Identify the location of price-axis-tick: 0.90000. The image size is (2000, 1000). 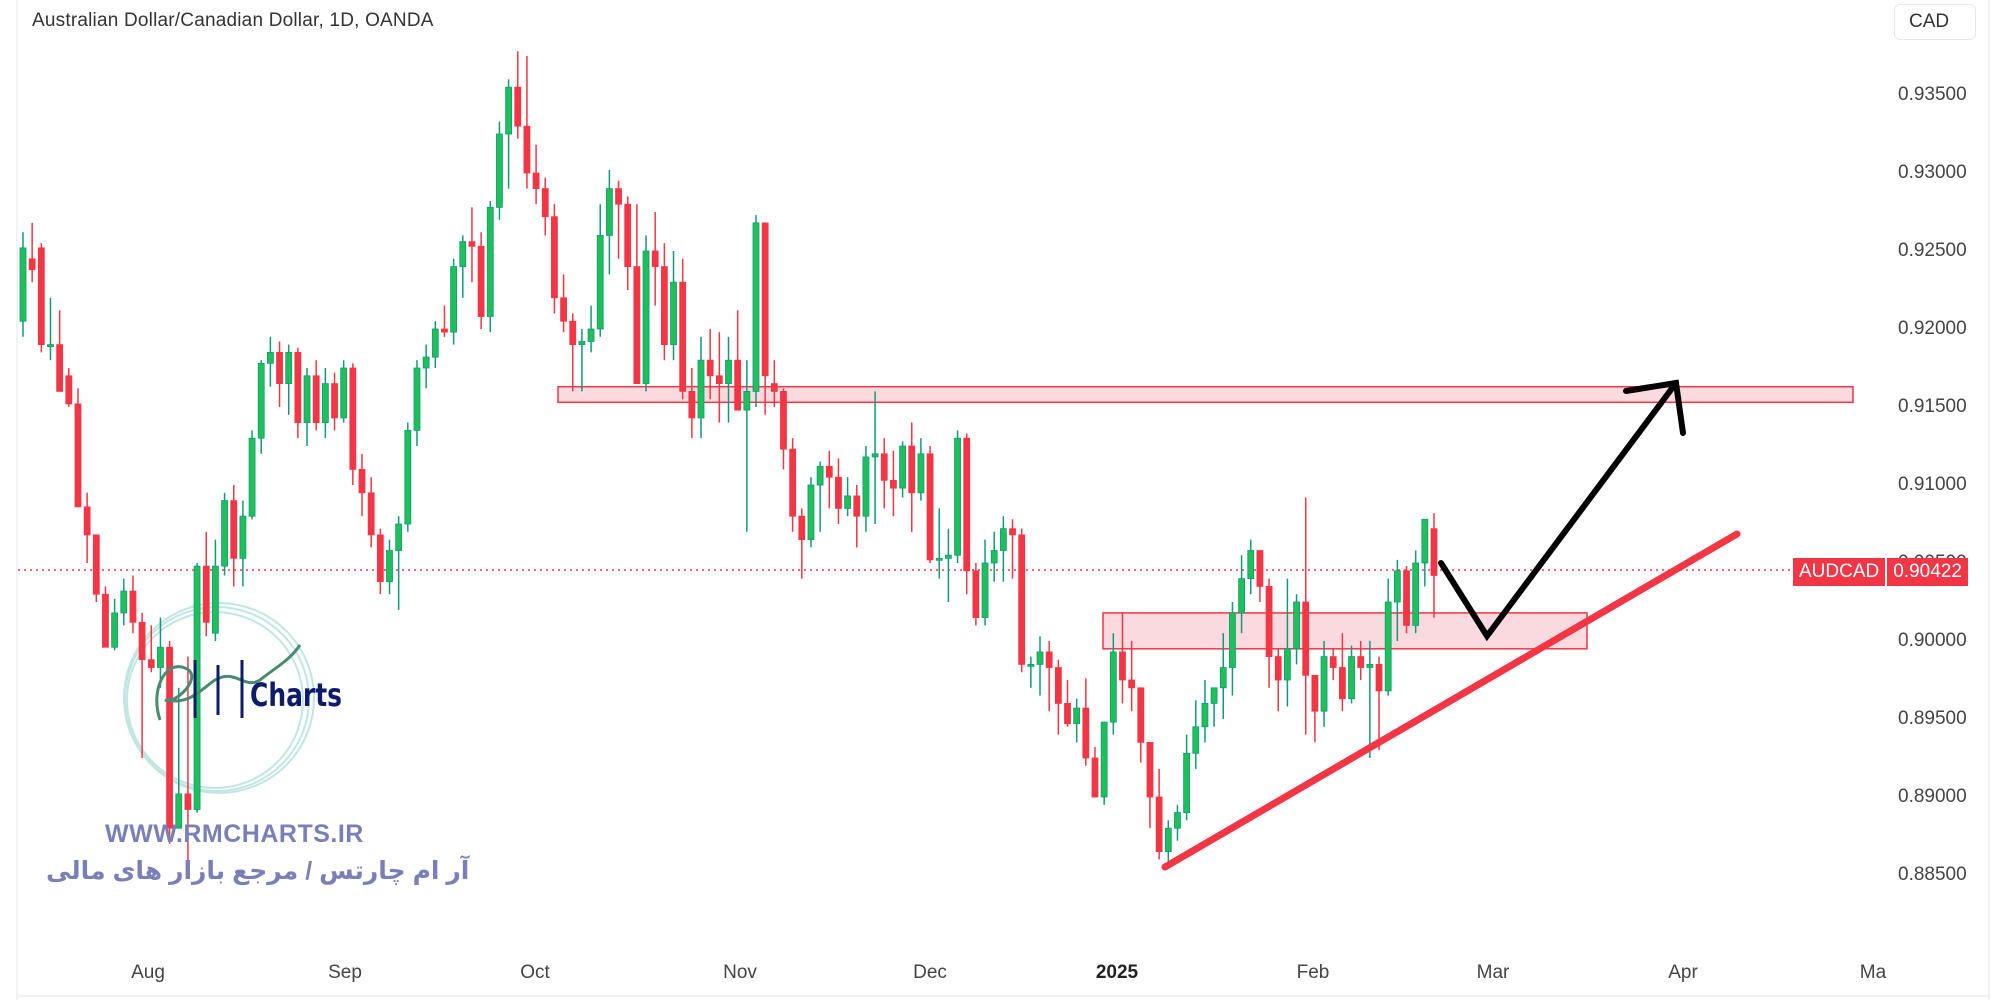
(1932, 640).